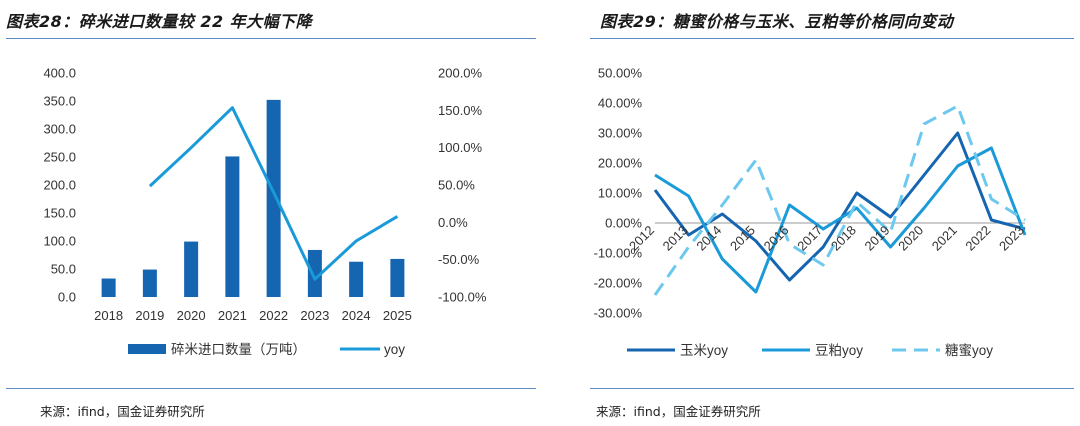 This screenshot has height=426, width=1080. Describe the element at coordinates (59, 213) in the screenshot. I see `left-y-tick-label: 150.0` at that location.